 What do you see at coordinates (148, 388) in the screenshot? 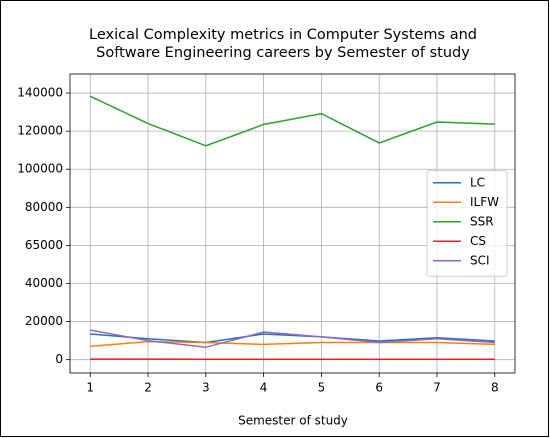
I see `x-tick-label: 2` at bounding box center [148, 388].